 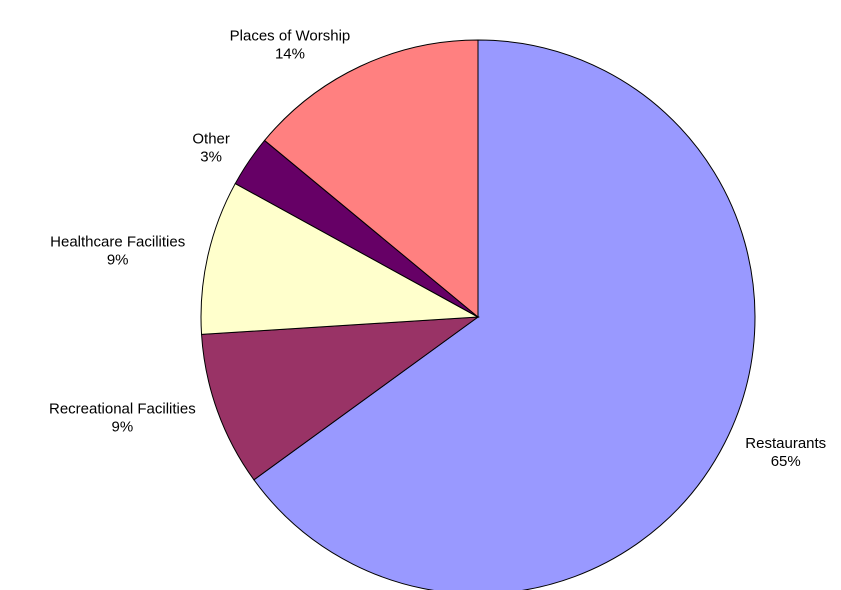 What do you see at coordinates (785, 443) in the screenshot?
I see `slice-label: Restaurants` at bounding box center [785, 443].